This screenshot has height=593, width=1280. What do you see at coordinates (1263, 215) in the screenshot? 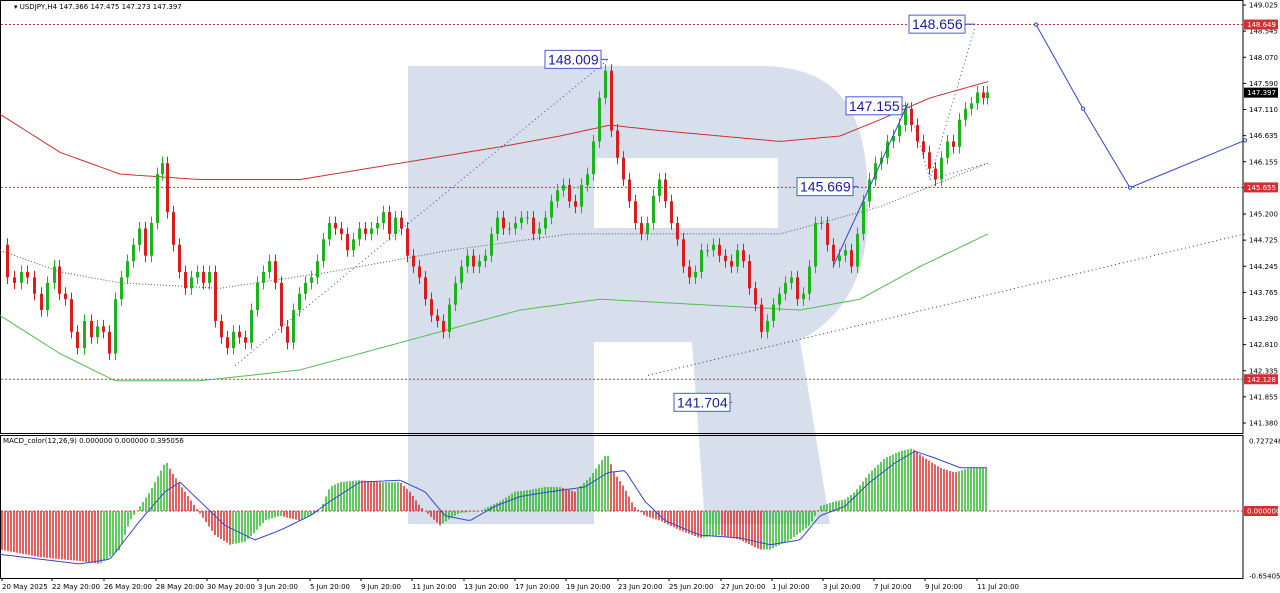
I see `y-tick-label: 145.200` at bounding box center [1263, 215].